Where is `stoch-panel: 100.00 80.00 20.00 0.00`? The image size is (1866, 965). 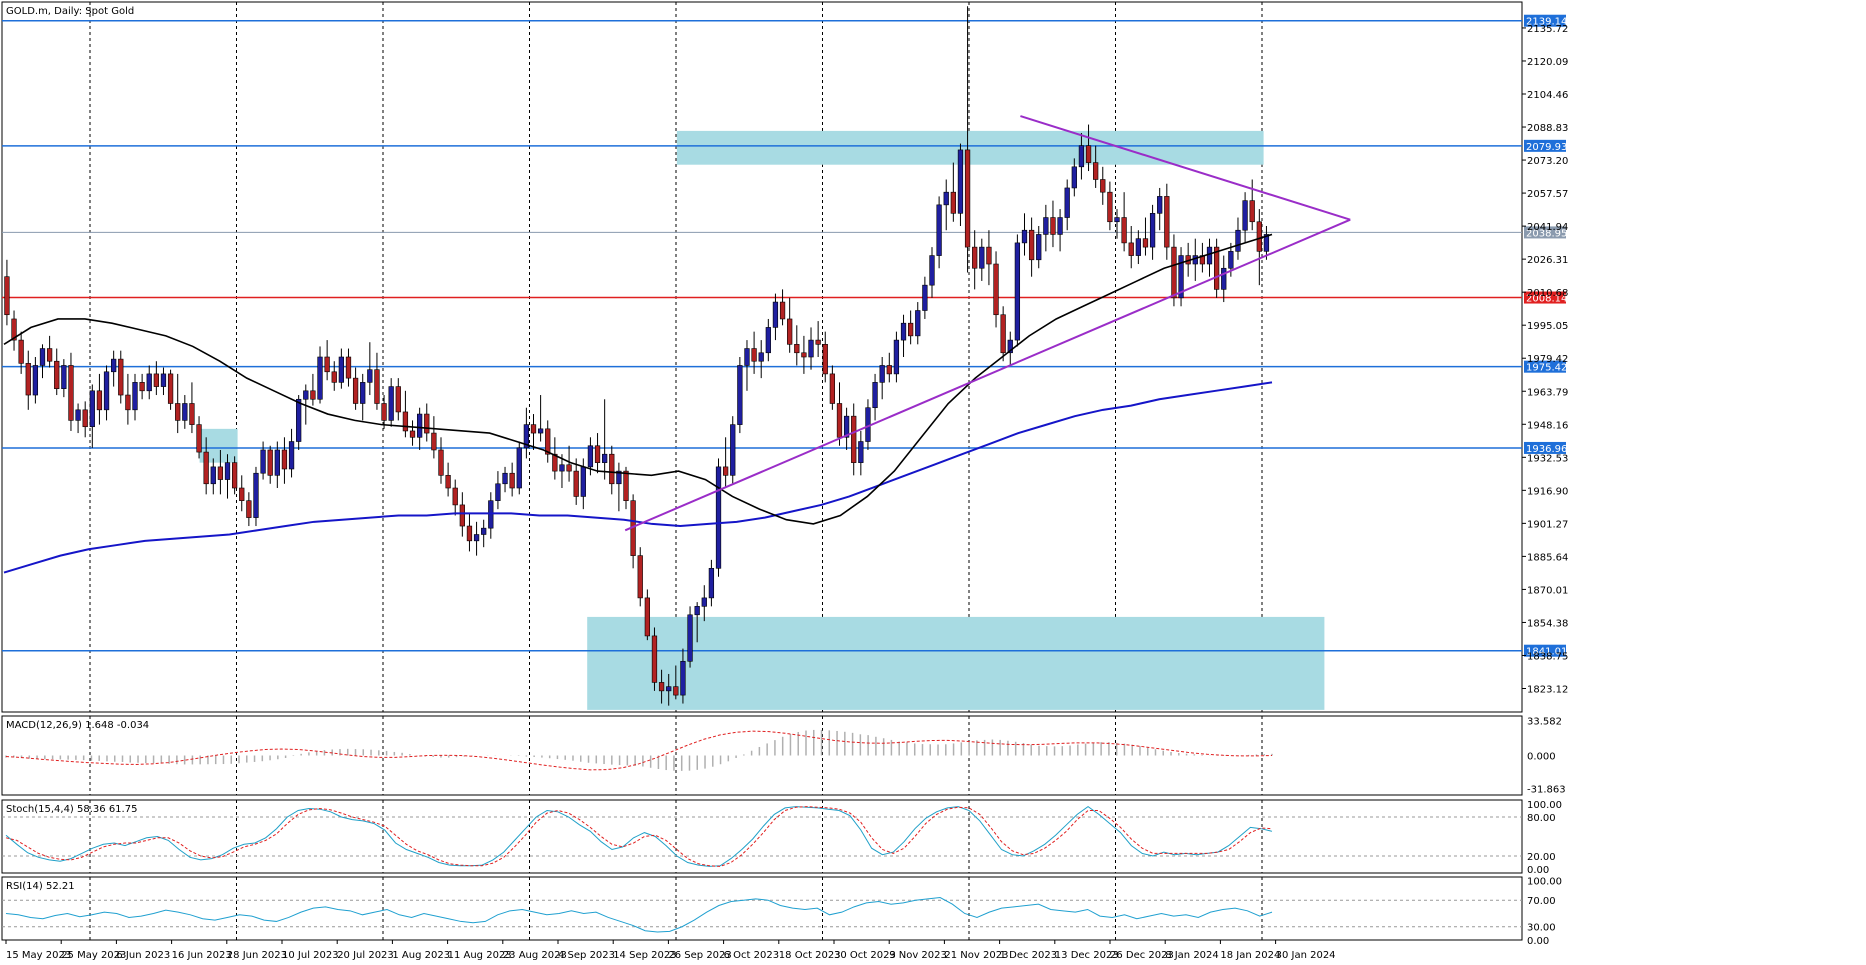 stoch-panel: 100.00 80.00 20.00 0.00 is located at coordinates (781, 837).